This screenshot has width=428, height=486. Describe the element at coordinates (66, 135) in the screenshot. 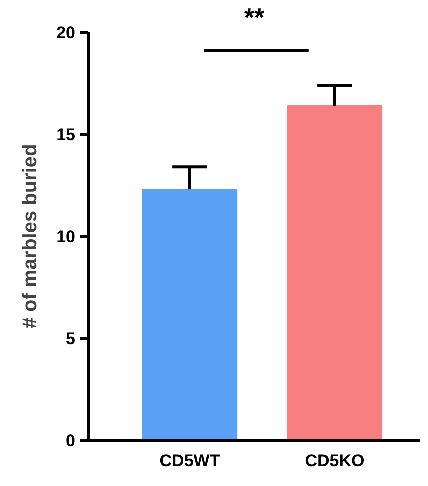

I see `y-tick-label: 15` at that location.